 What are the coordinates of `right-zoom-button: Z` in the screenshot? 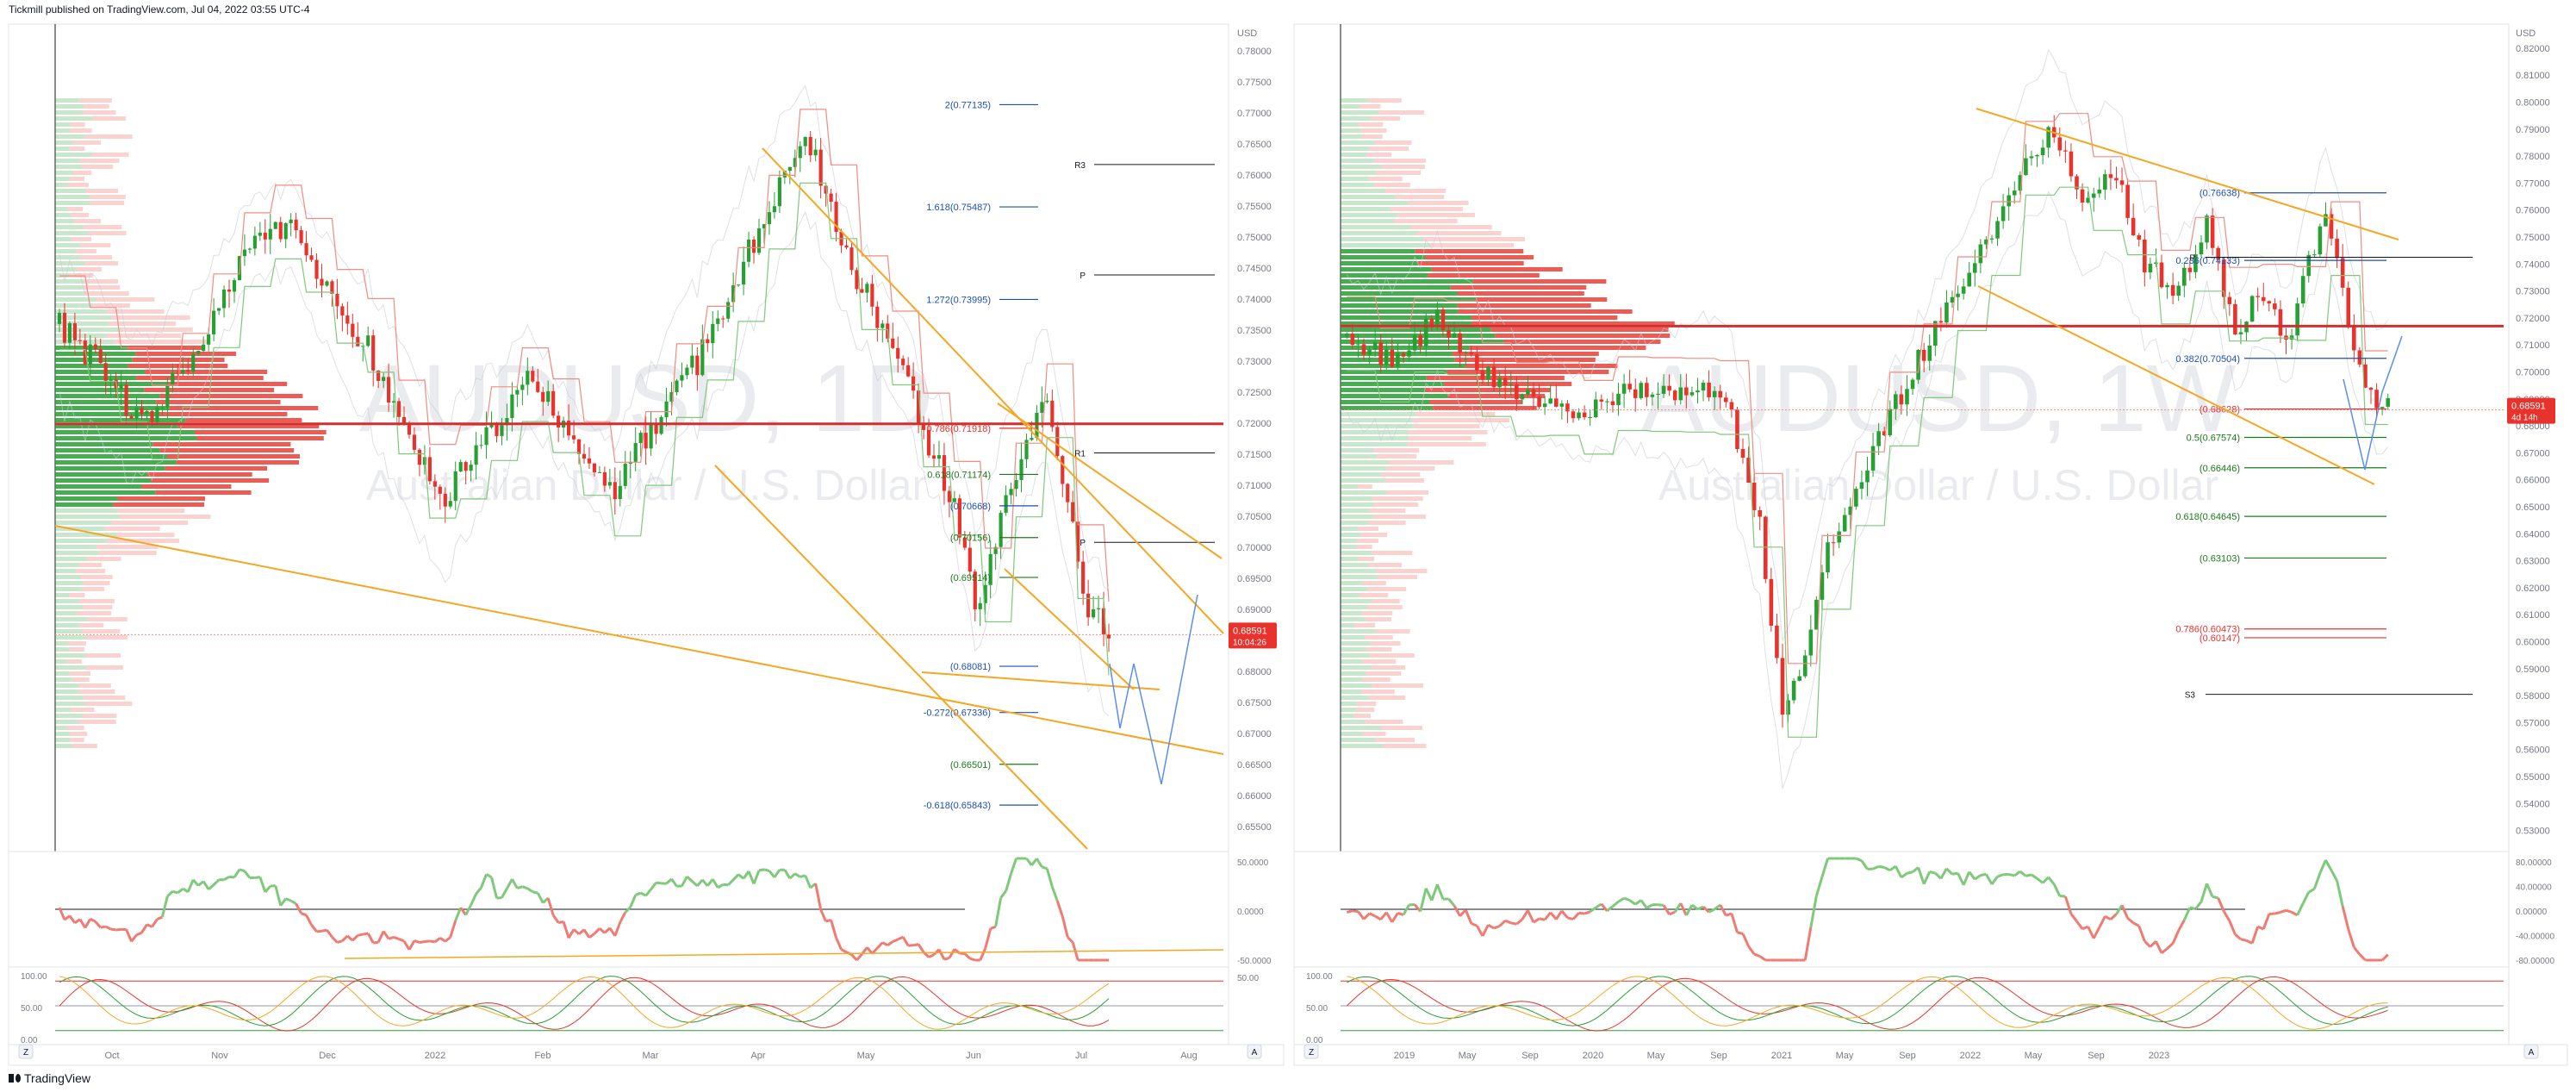 It's located at (1312, 1051).